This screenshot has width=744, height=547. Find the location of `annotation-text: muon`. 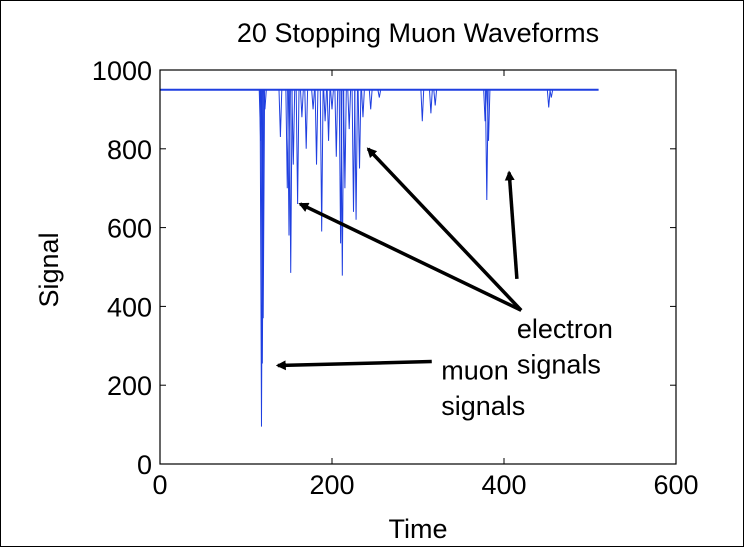

annotation-text: muon is located at coordinates (475, 370).